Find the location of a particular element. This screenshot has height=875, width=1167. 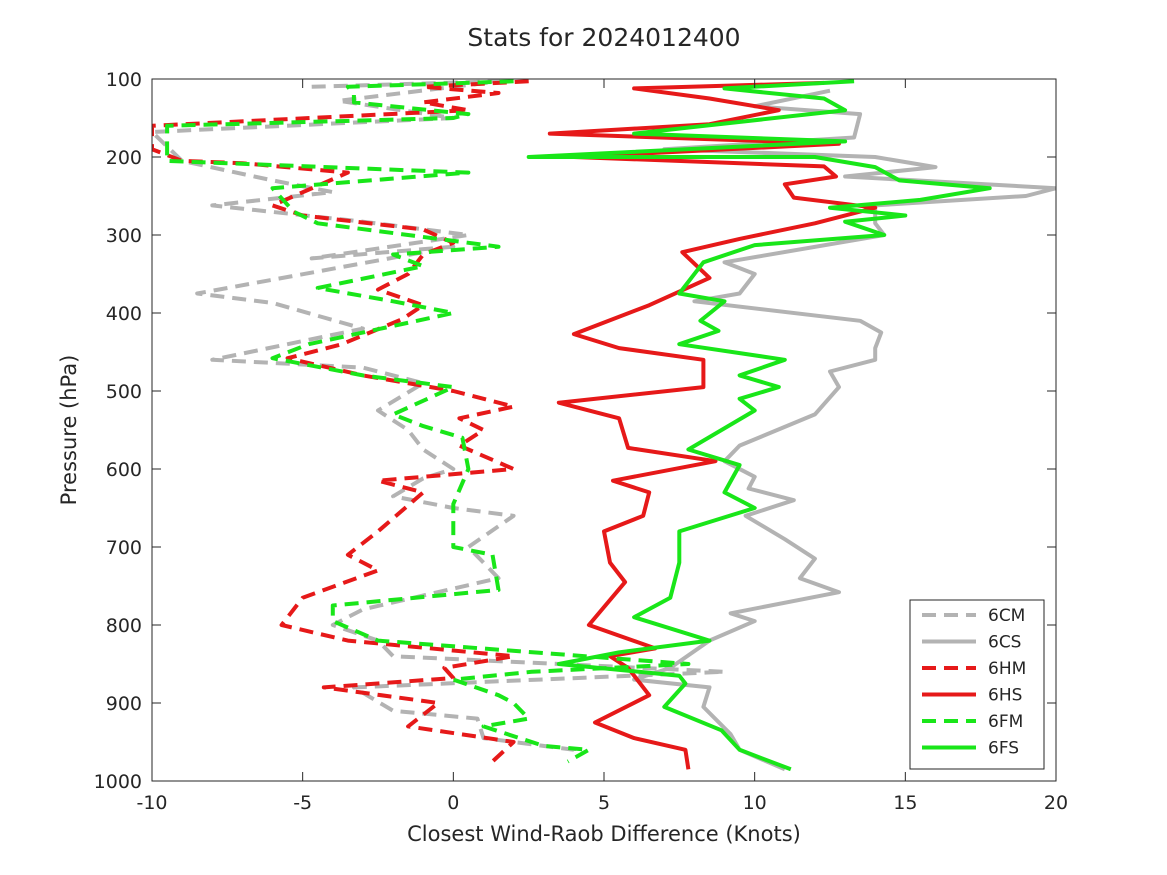

chart-title: Stats for 2024012400 is located at coordinates (603, 37).